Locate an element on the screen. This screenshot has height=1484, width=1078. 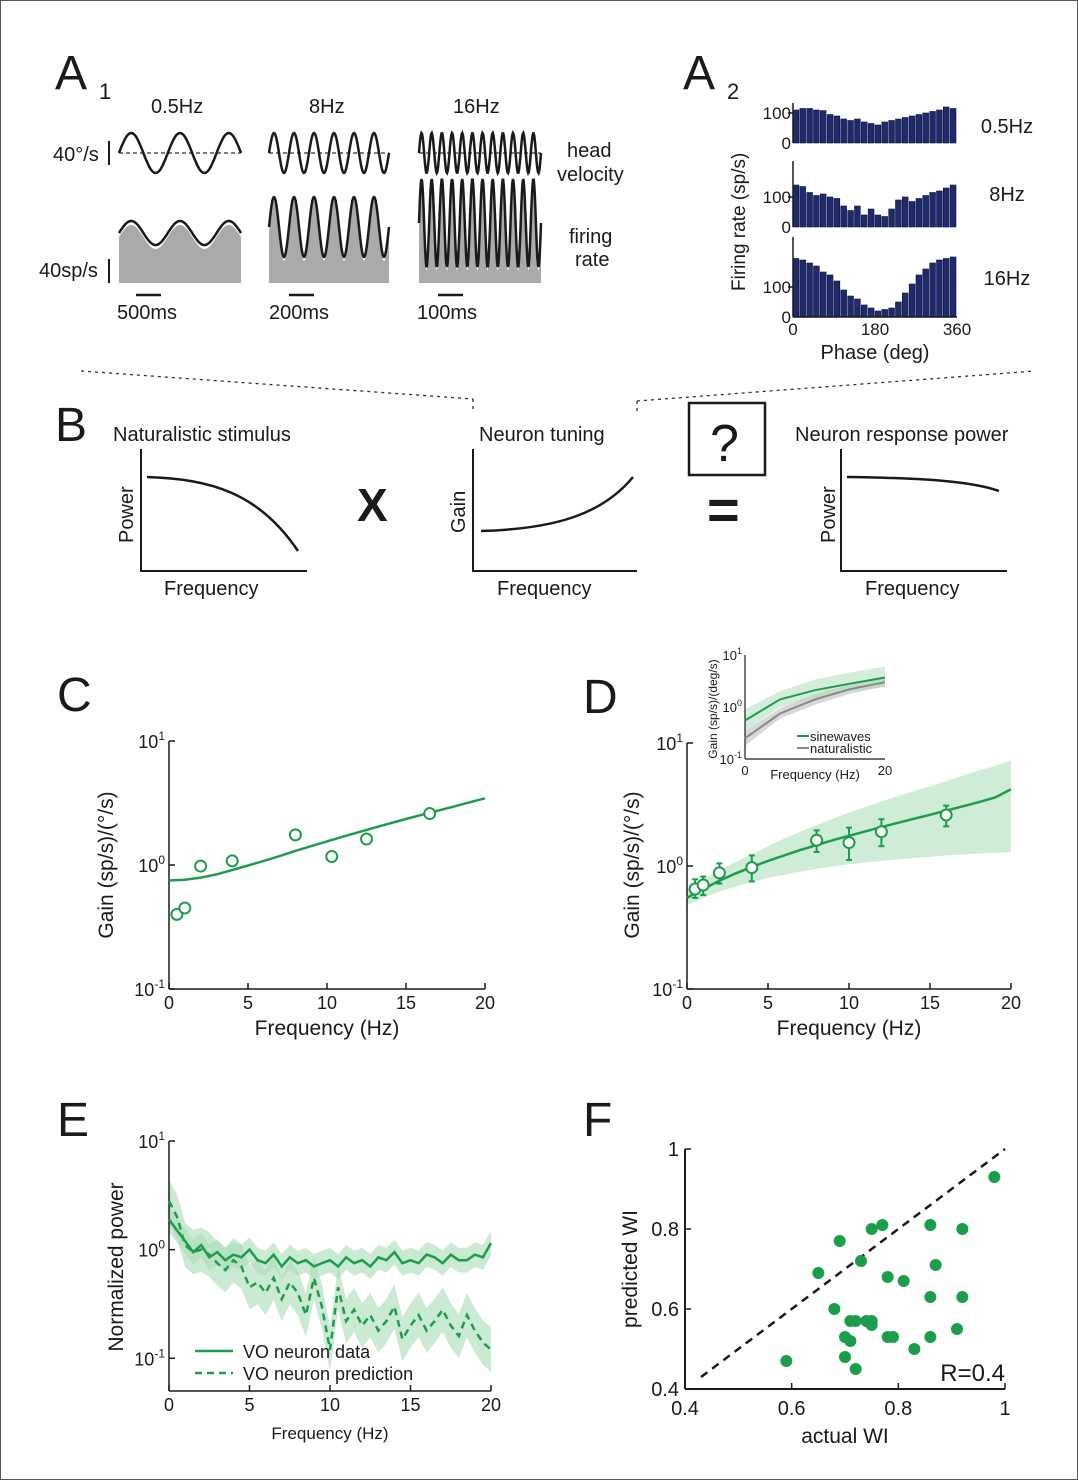
a2-series-name-0: 0.5Hz is located at coordinates (1007, 127).